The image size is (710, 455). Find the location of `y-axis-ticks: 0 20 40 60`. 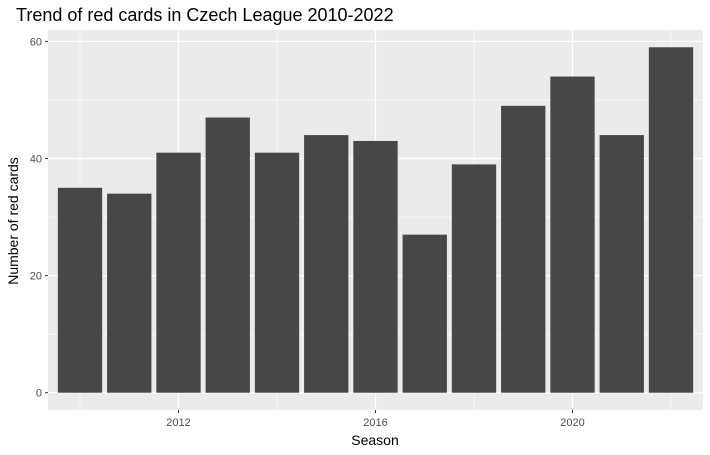

y-axis-ticks: 0 20 40 60 is located at coordinates (39, 218).